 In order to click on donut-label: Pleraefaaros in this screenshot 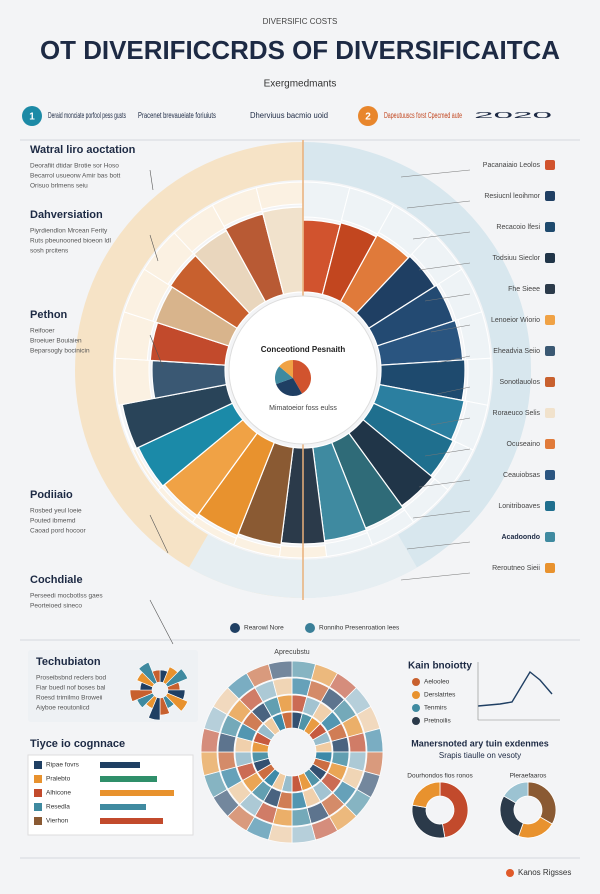, I will do `click(529, 776)`.